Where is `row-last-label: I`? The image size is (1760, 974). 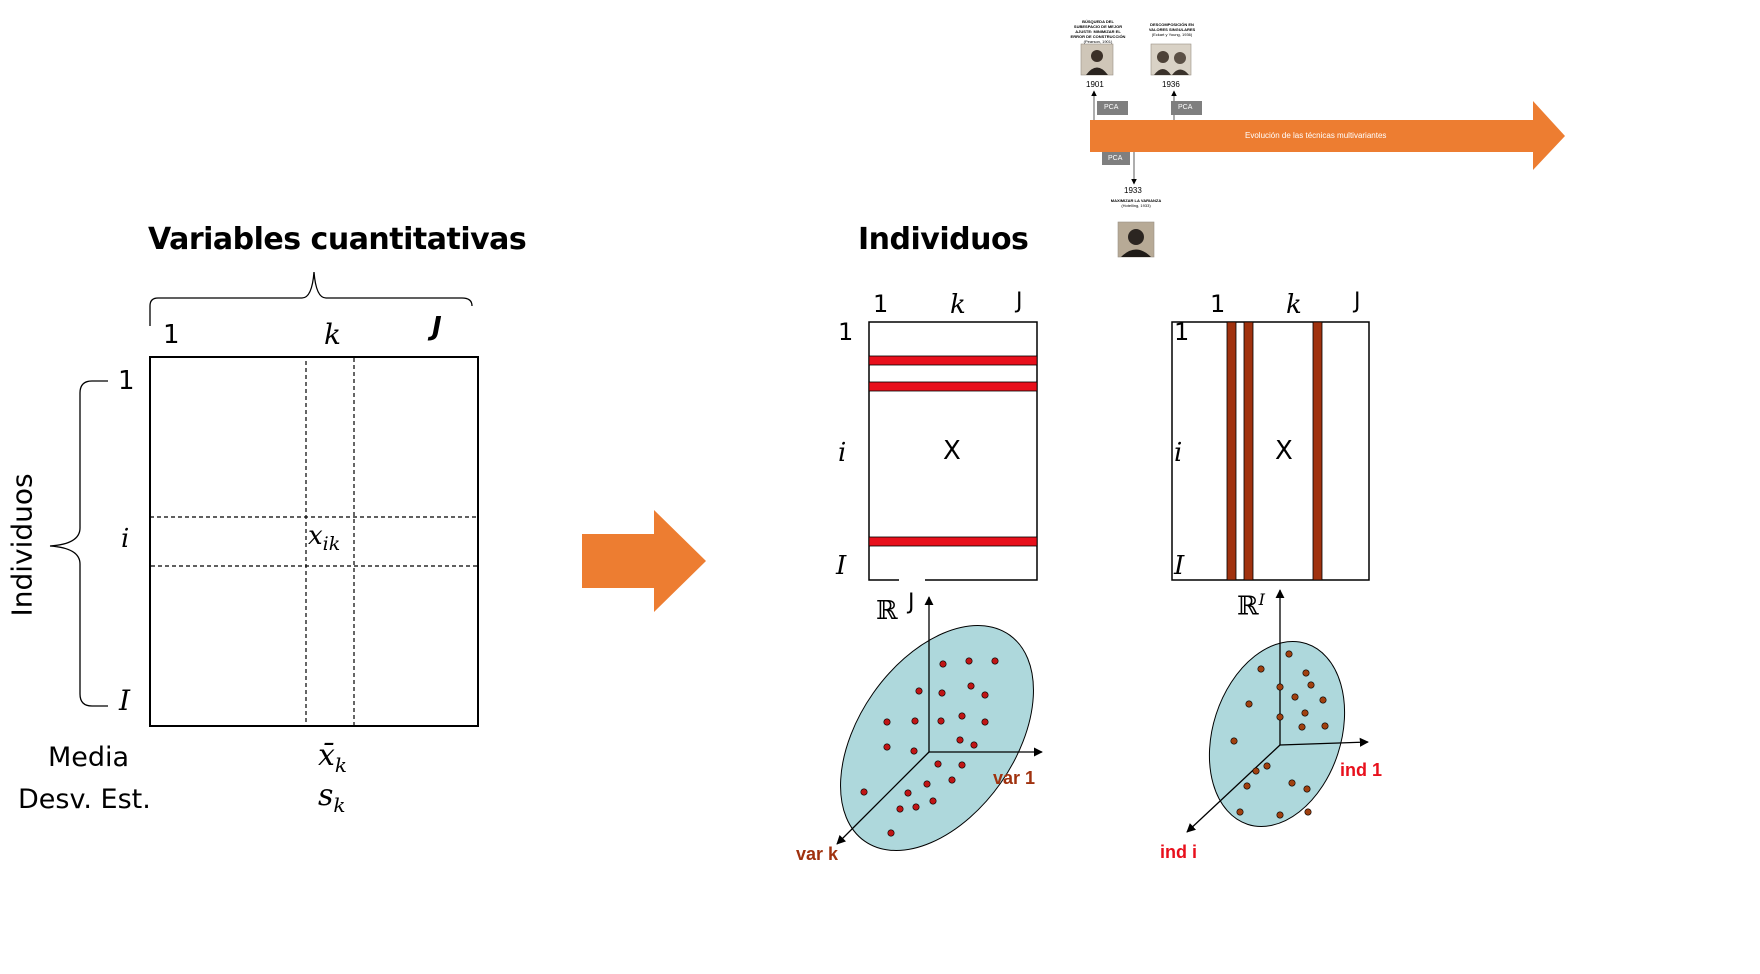 row-last-label: I is located at coordinates (125, 700).